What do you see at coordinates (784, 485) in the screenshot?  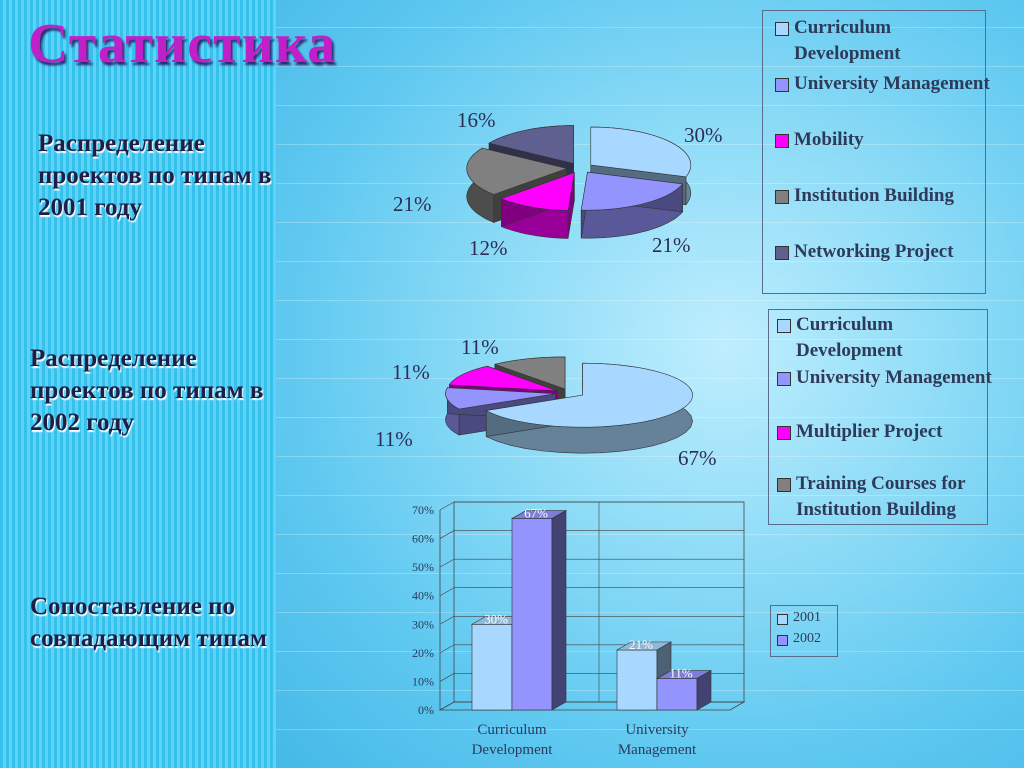 I see `legend-swatch-training` at bounding box center [784, 485].